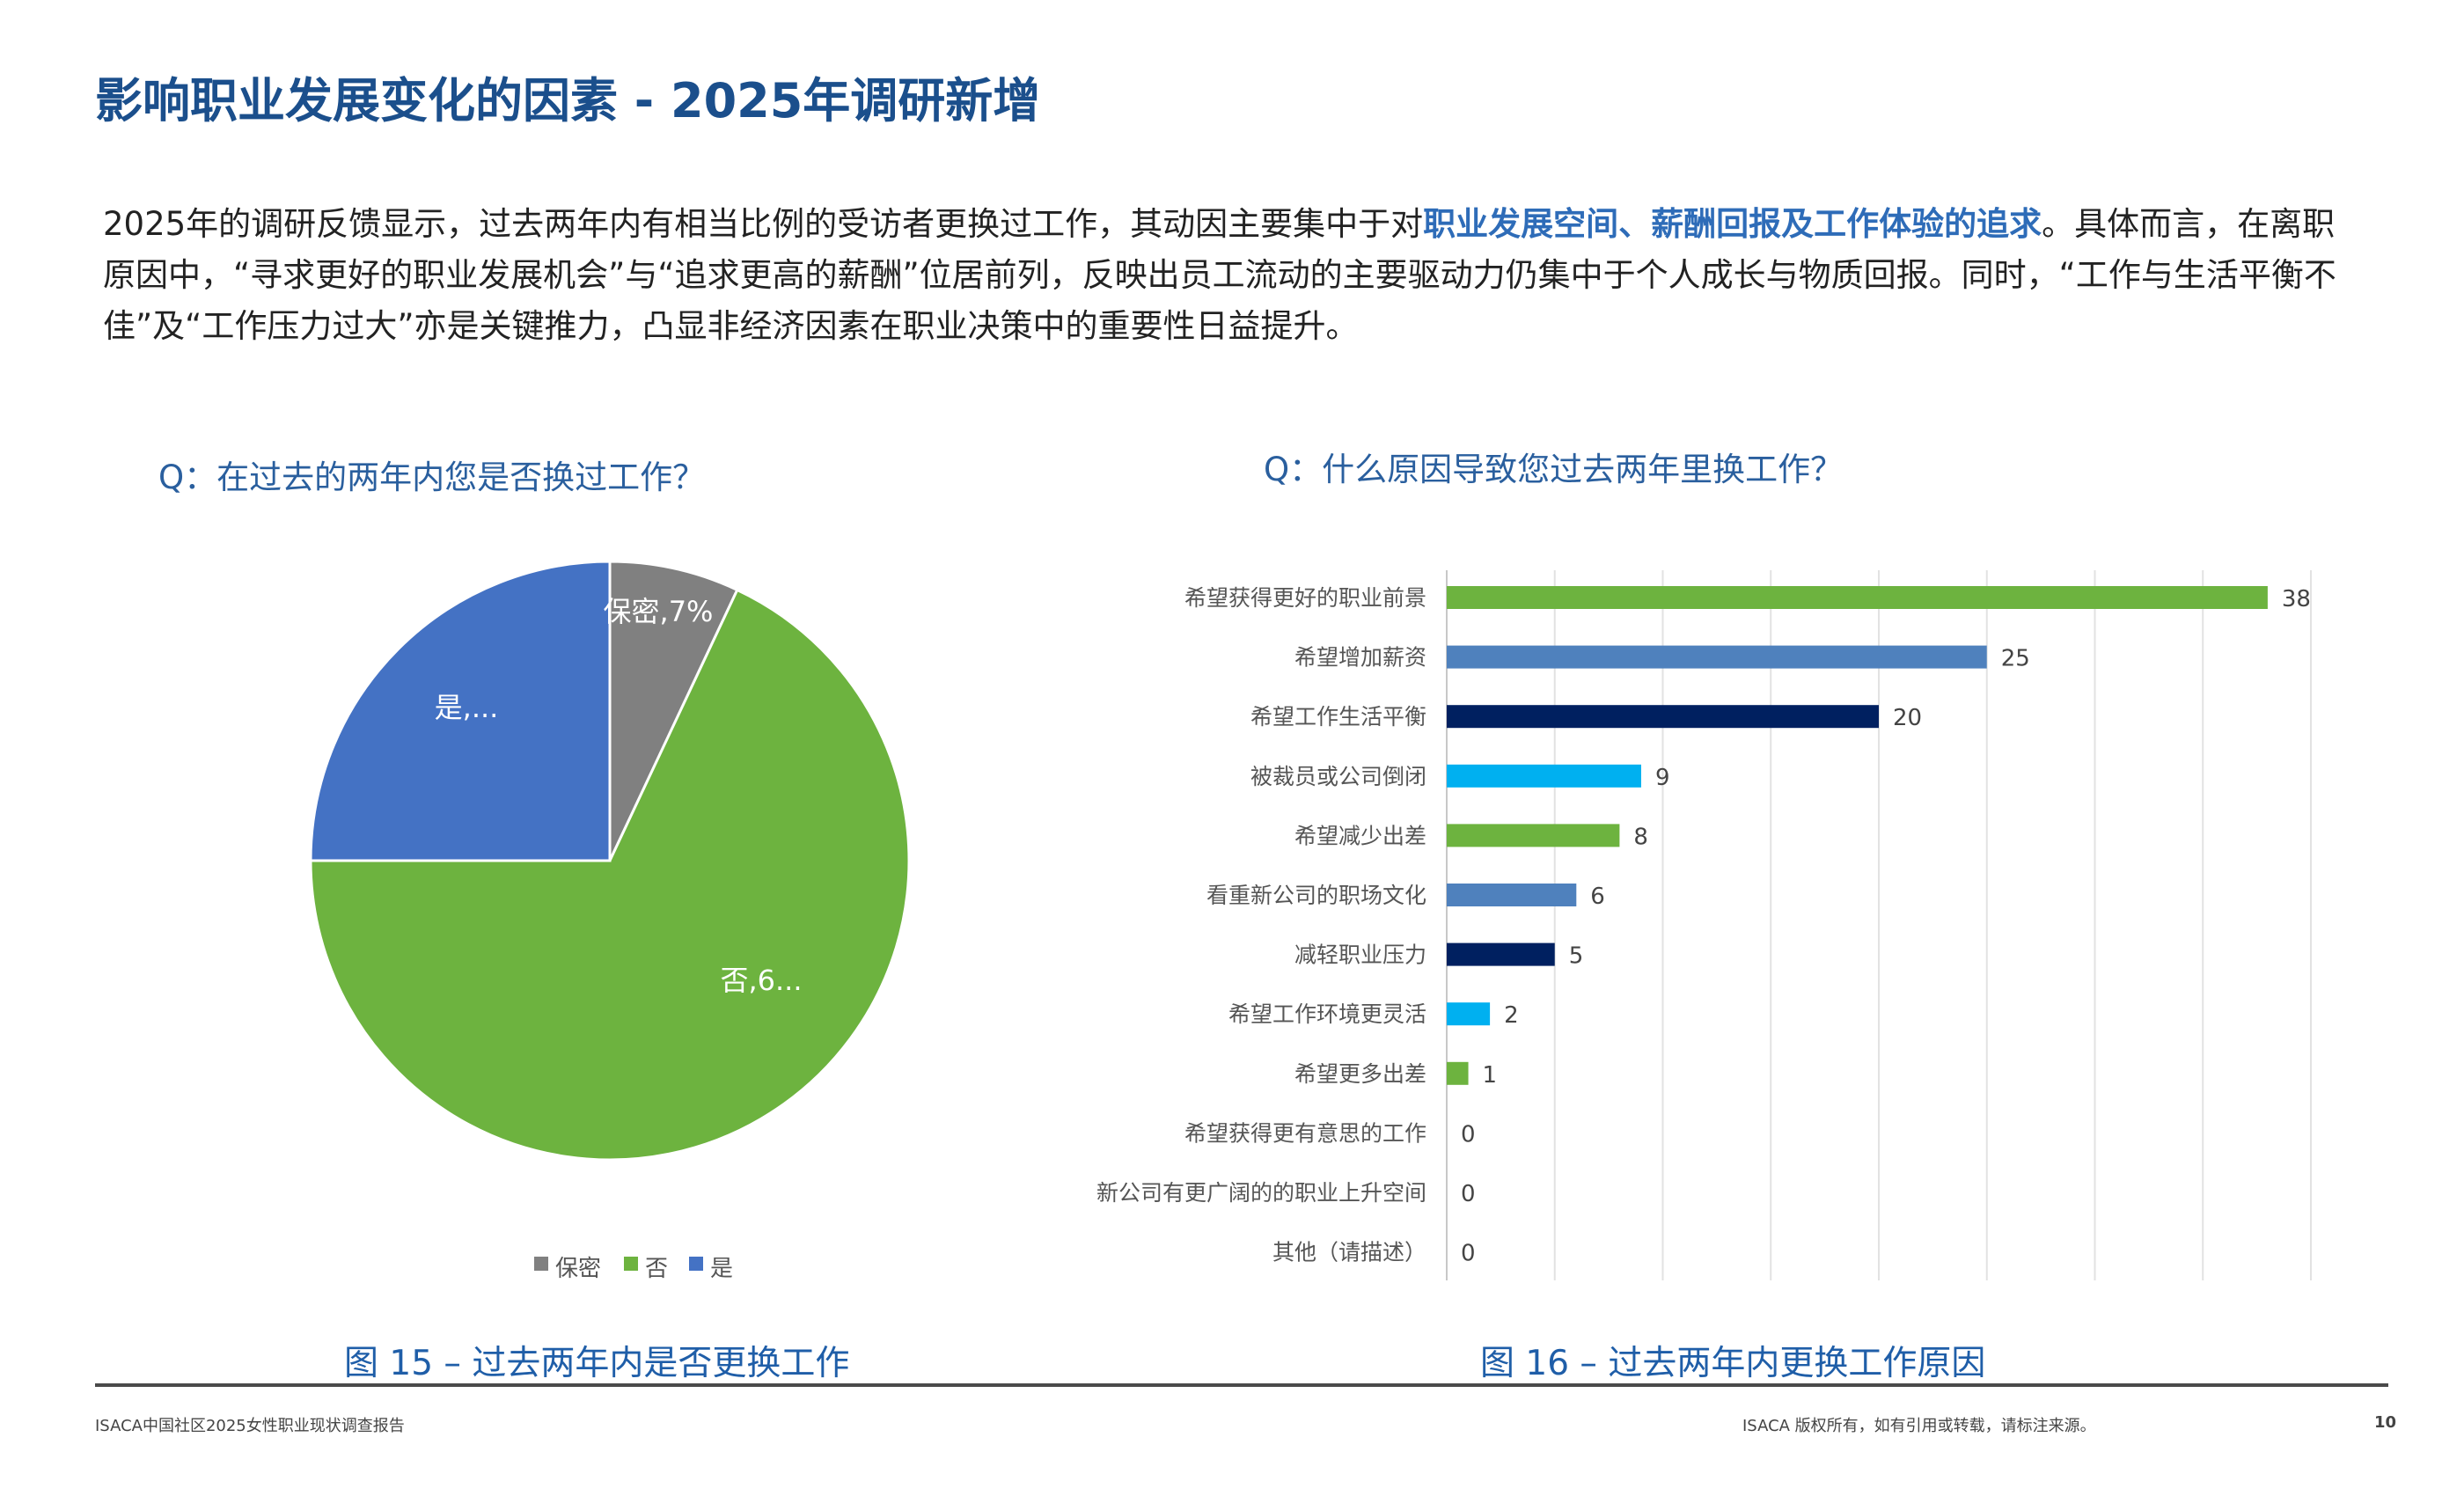  Describe the element at coordinates (1305, 598) in the screenshot. I see `bar-category-label: 希望获得更好的职业前景` at that location.